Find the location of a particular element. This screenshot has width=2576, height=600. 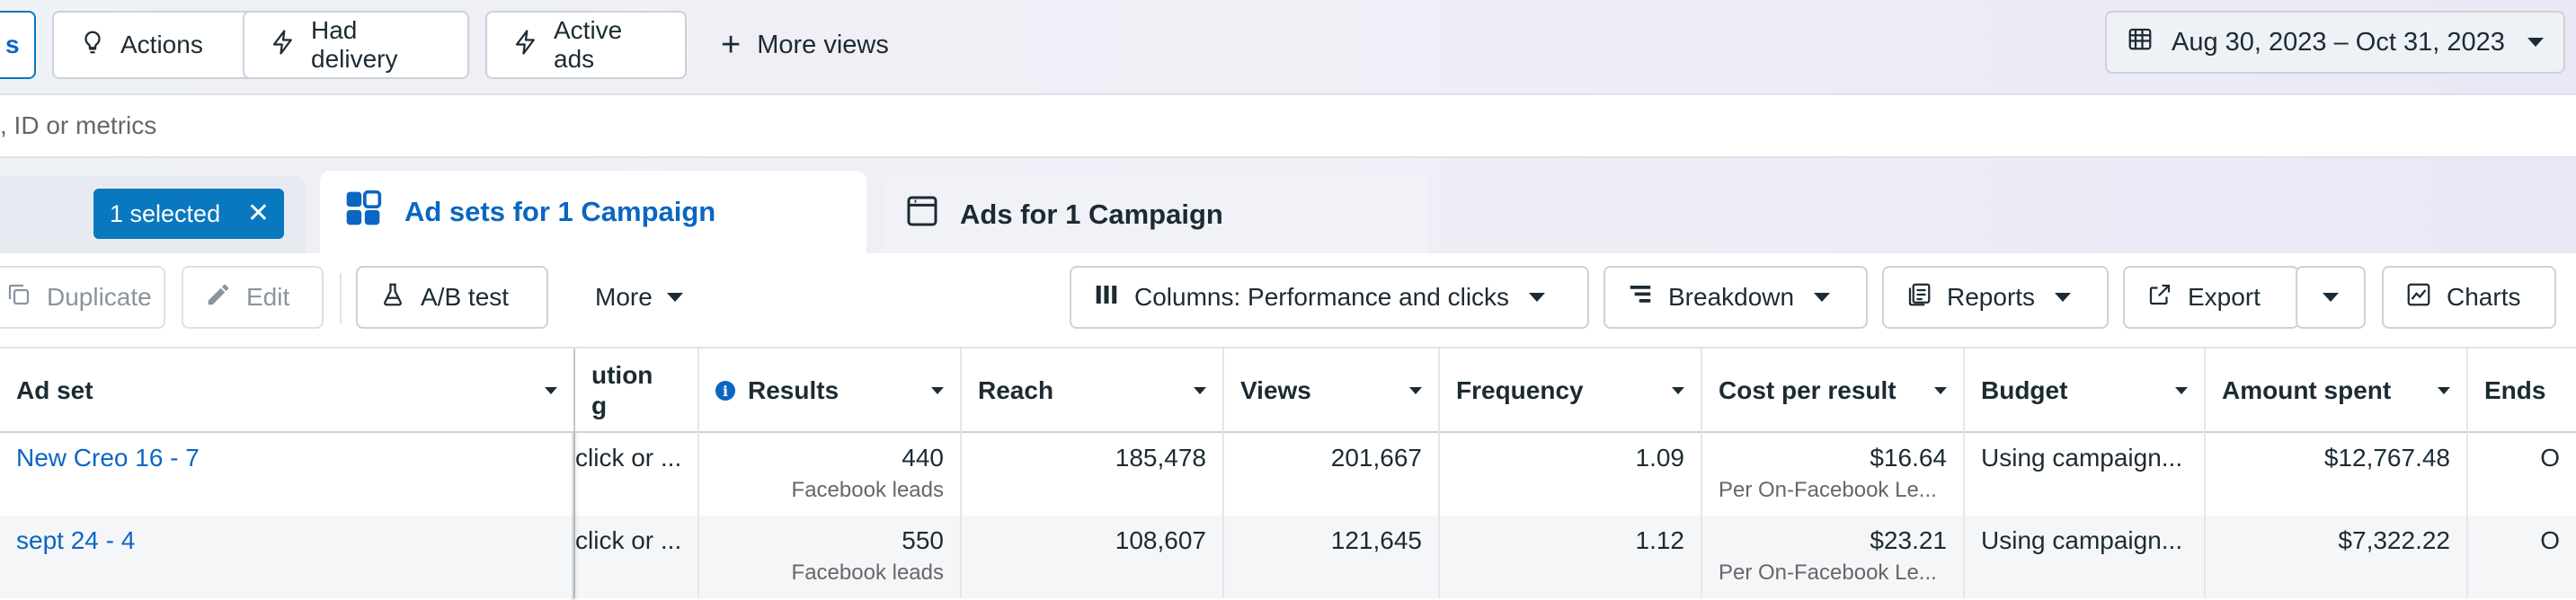

had-delivery-button: Had delivery is located at coordinates (356, 45).